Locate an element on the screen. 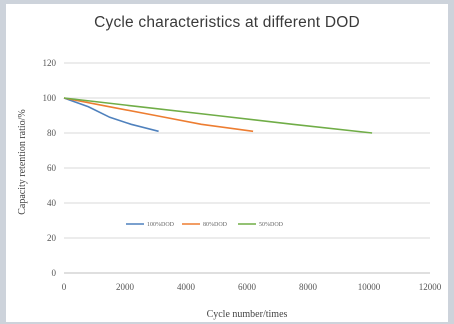 Image resolution: width=454 pixels, height=324 pixels. series-lines is located at coordinates (218, 115).